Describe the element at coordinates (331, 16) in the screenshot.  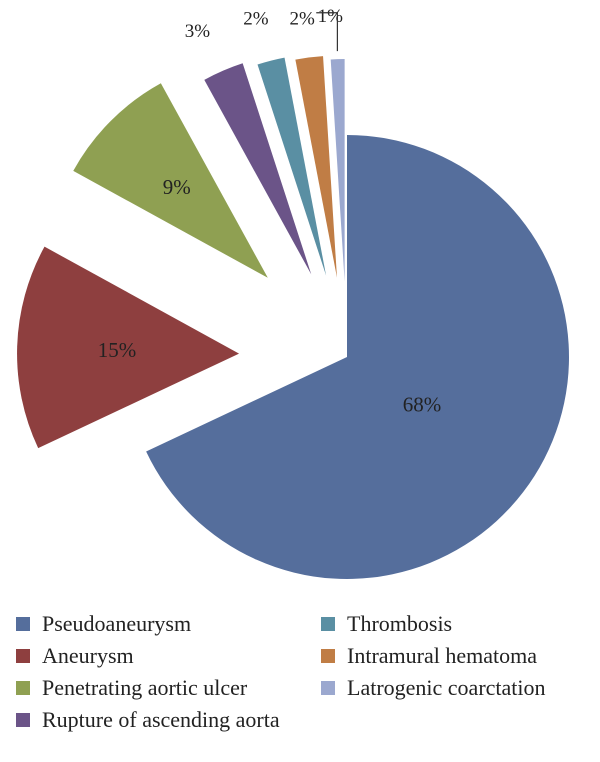
I see `pie-data-label: 1%` at that location.